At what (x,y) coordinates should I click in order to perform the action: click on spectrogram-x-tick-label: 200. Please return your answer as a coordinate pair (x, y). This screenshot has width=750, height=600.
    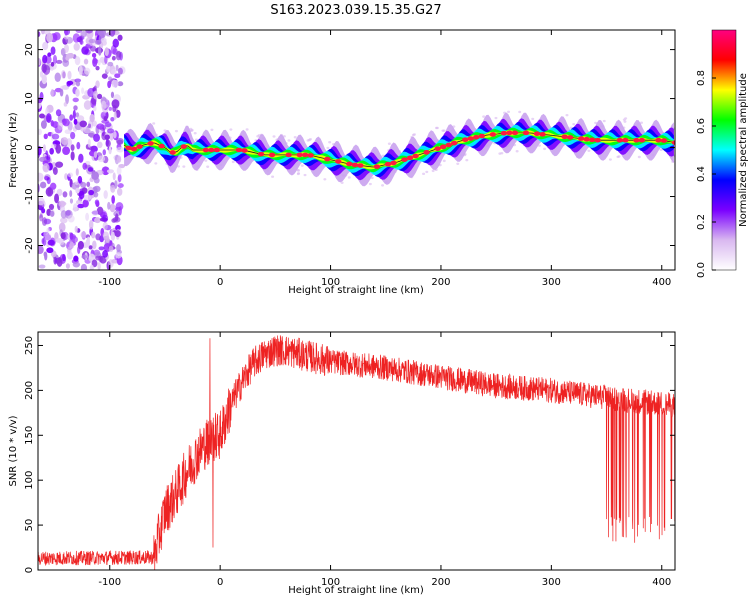
    Looking at the image, I should click on (440, 282).